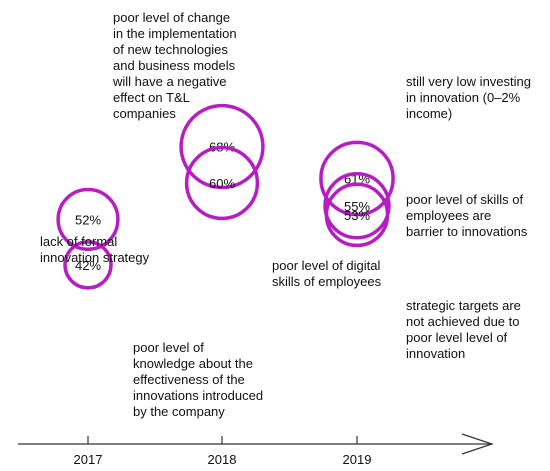  I want to click on bubble-label-2017-42: 42%, so click(88, 265).